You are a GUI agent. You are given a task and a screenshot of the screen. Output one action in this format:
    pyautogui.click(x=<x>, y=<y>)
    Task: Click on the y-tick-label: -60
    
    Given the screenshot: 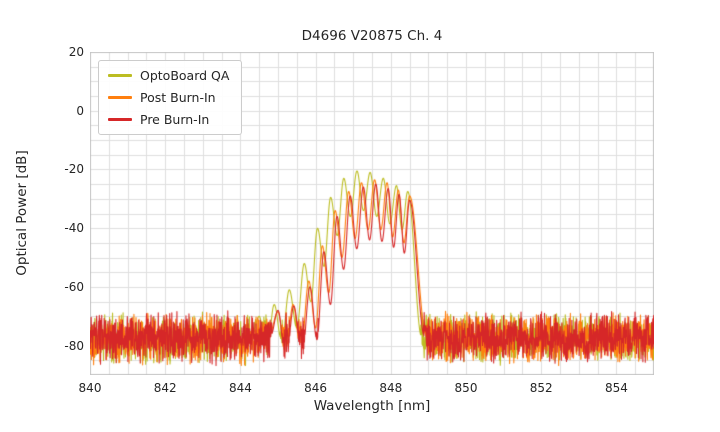 What is the action you would take?
    pyautogui.click(x=74, y=286)
    